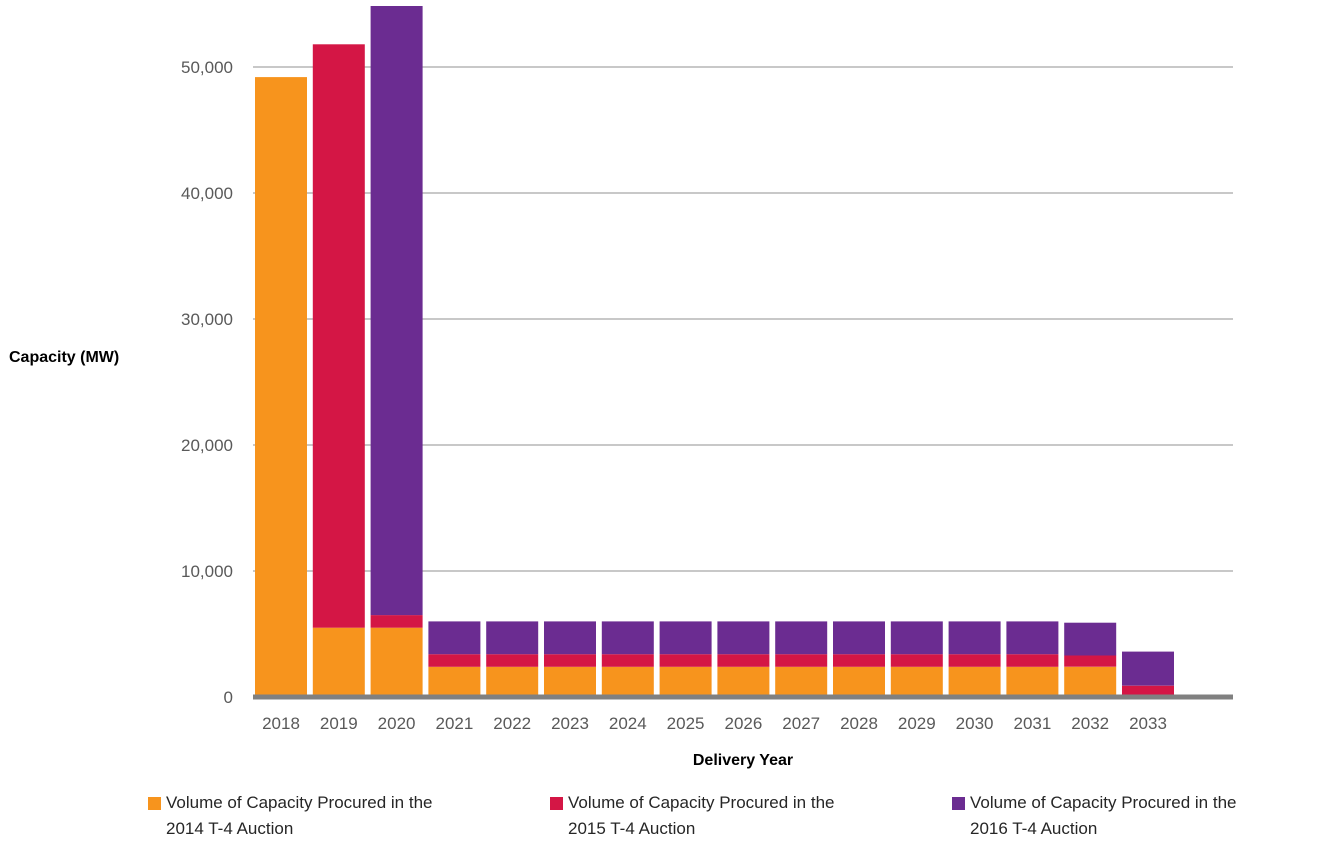 Image resolution: width=1324 pixels, height=850 pixels. I want to click on x-tick-label: 2022, so click(512, 723).